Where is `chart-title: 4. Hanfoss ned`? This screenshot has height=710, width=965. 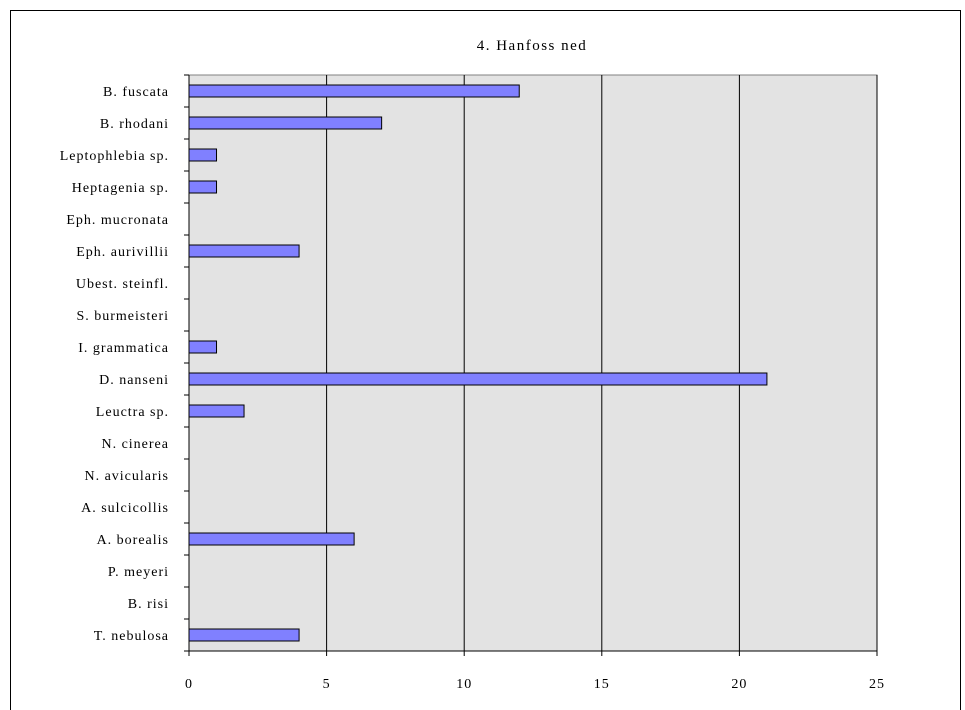 chart-title: 4. Hanfoss ned is located at coordinates (532, 46).